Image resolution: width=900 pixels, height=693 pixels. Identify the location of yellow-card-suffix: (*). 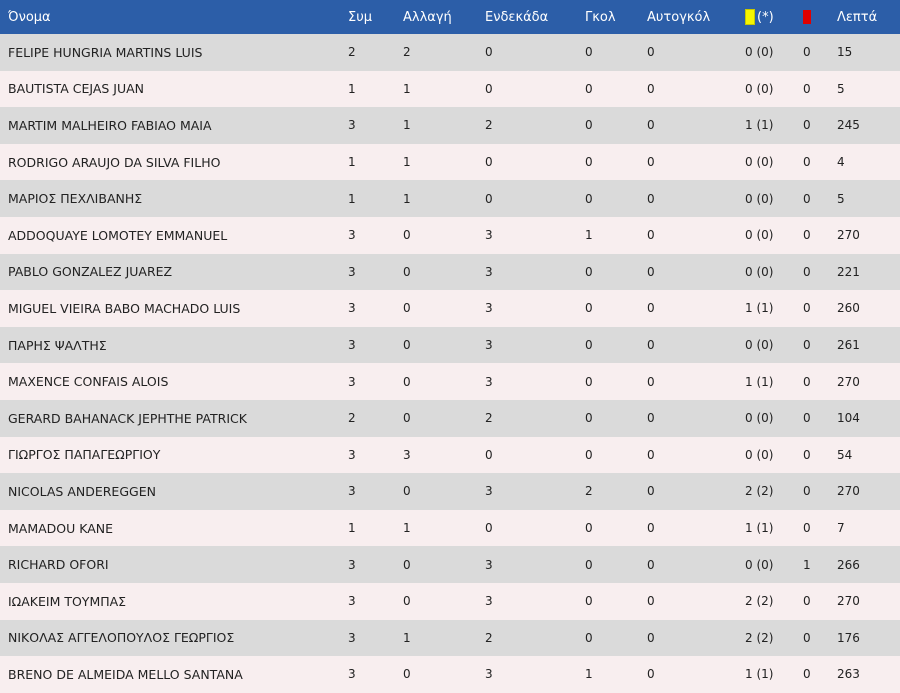
(765, 17).